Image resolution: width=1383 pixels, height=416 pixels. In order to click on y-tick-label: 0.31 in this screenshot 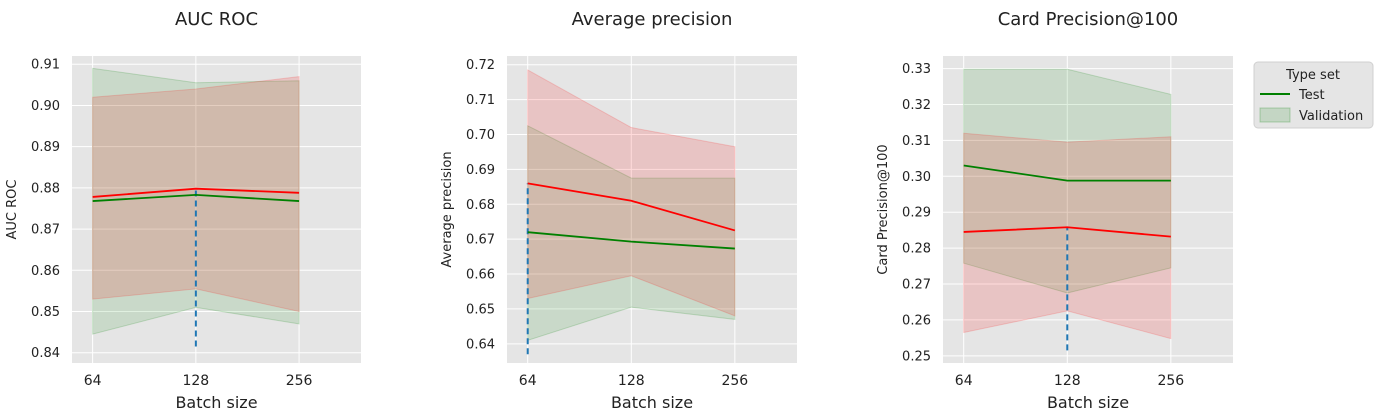, I will do `click(916, 141)`.